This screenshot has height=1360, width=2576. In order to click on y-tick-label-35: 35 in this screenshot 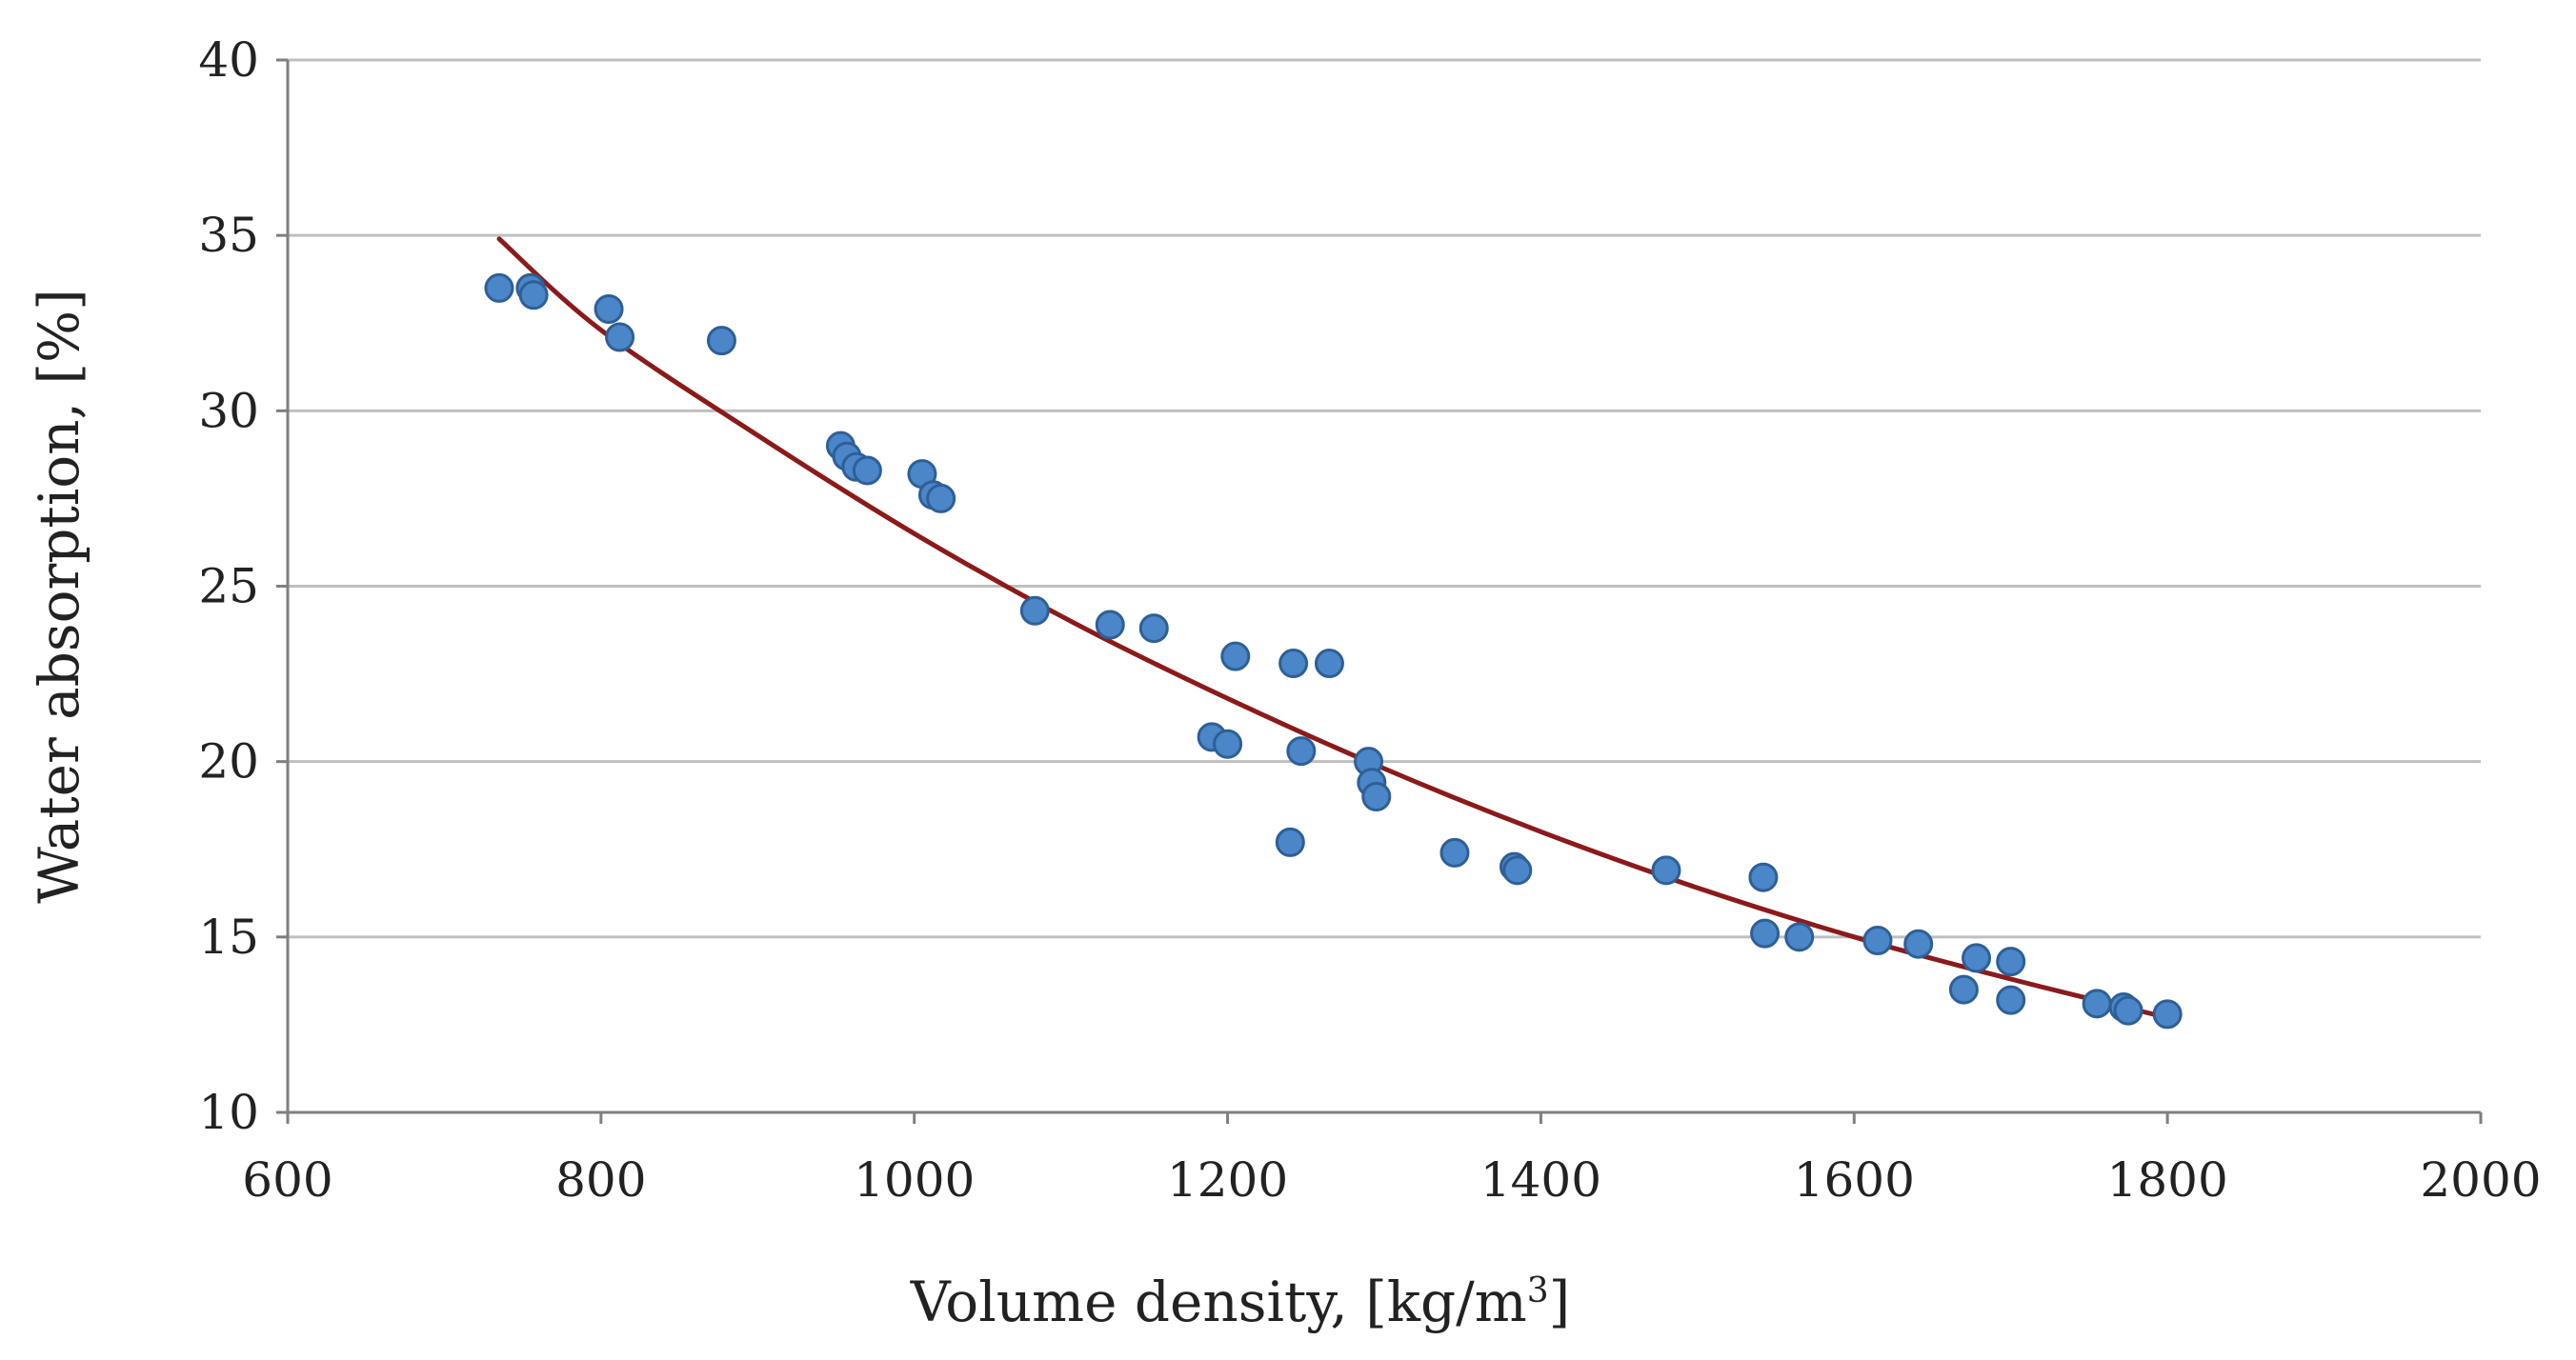, I will do `click(229, 235)`.